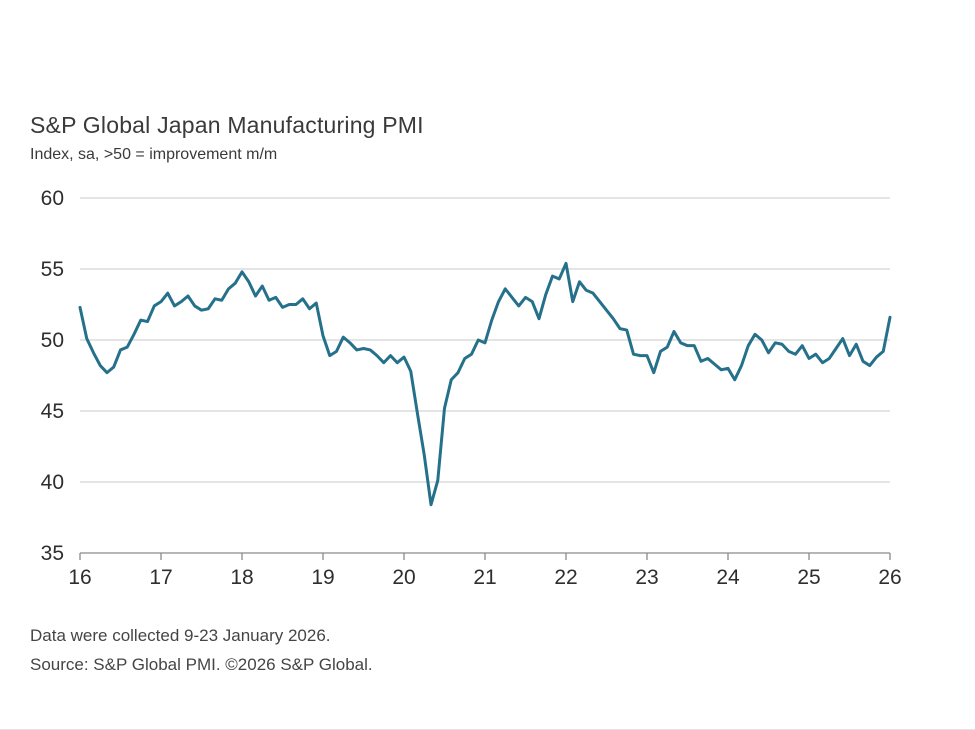 The width and height of the screenshot is (975, 730). Describe the element at coordinates (52, 482) in the screenshot. I see `svg-text: 40` at that location.